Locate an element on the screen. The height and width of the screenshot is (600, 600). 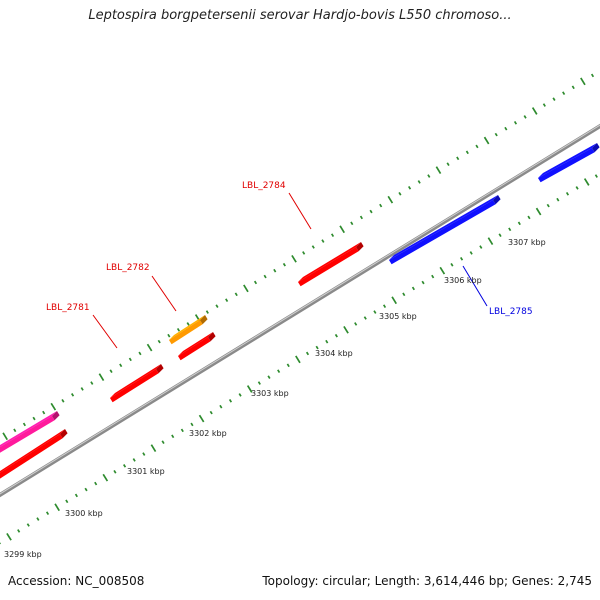
gene-bar-blue-2-front is located at coordinates (566, 165).